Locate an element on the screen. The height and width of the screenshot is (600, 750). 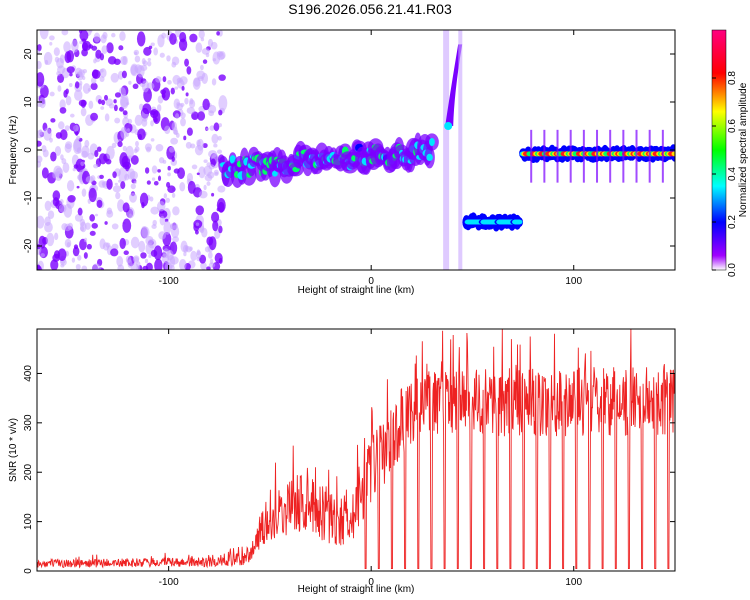
snr-ytick-label: 100 is located at coordinates (28, 521).